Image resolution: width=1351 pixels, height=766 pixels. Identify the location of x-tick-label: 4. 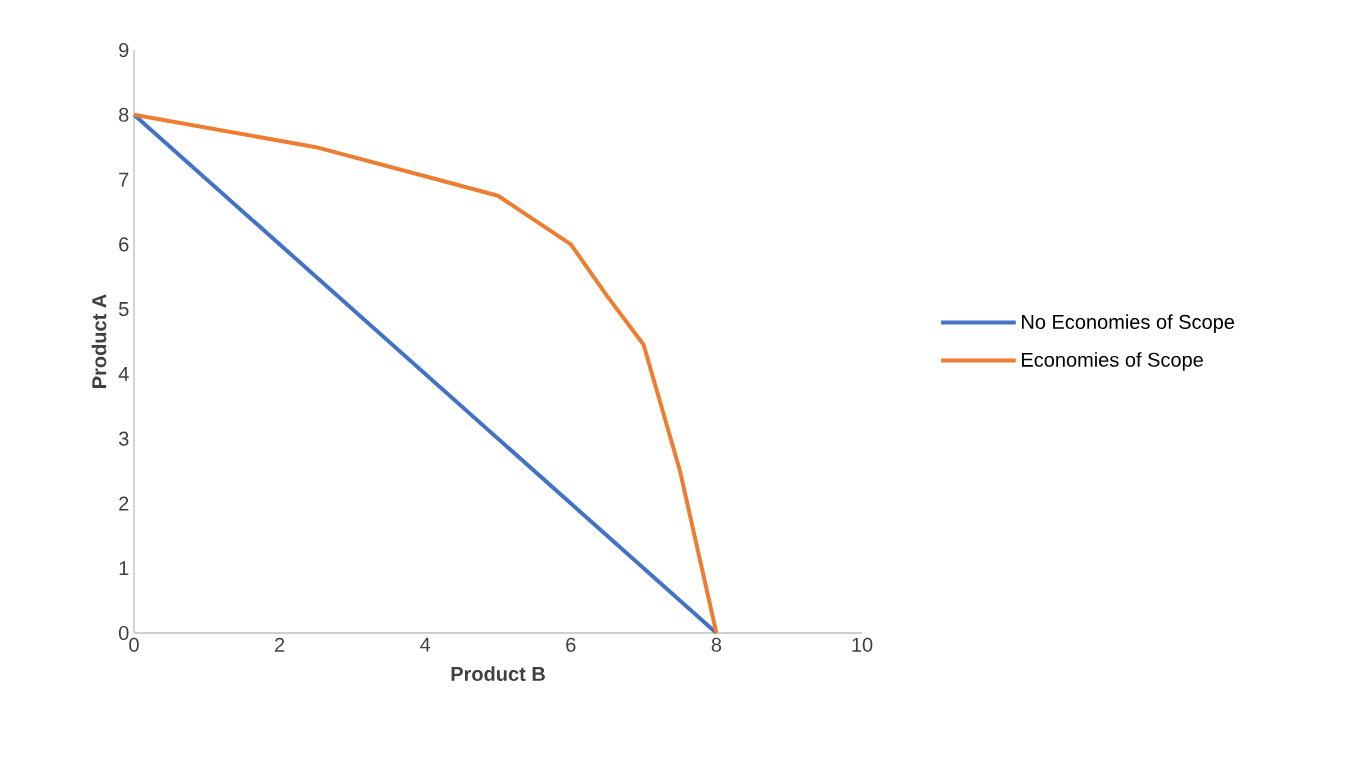
(425, 644).